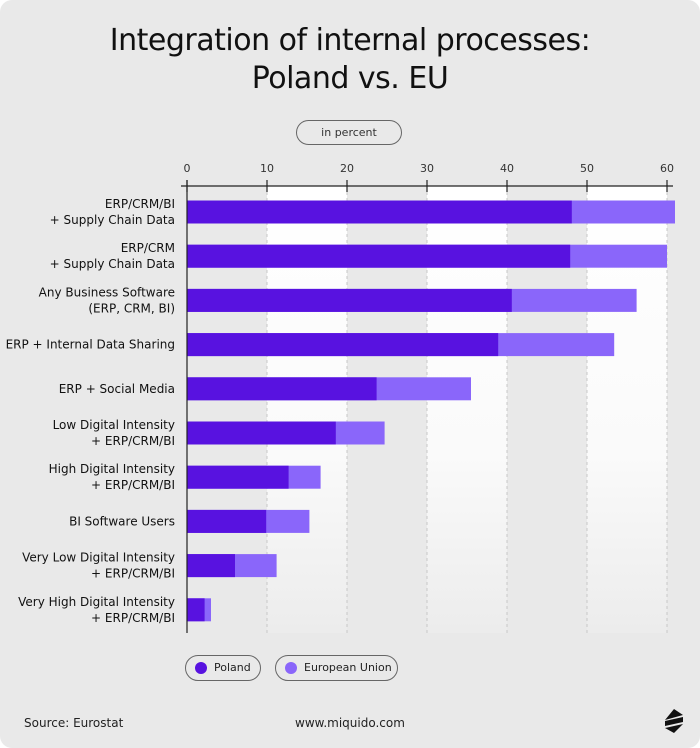 Image resolution: width=700 pixels, height=748 pixels. I want to click on category-label: Any Business Software, so click(107, 292).